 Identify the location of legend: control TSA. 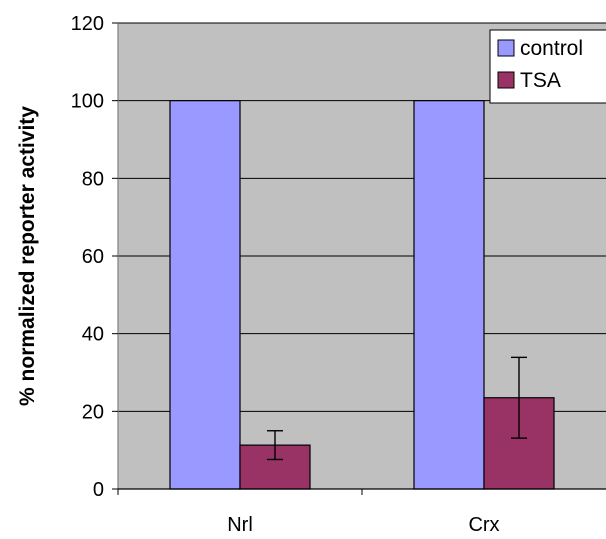
(547, 66).